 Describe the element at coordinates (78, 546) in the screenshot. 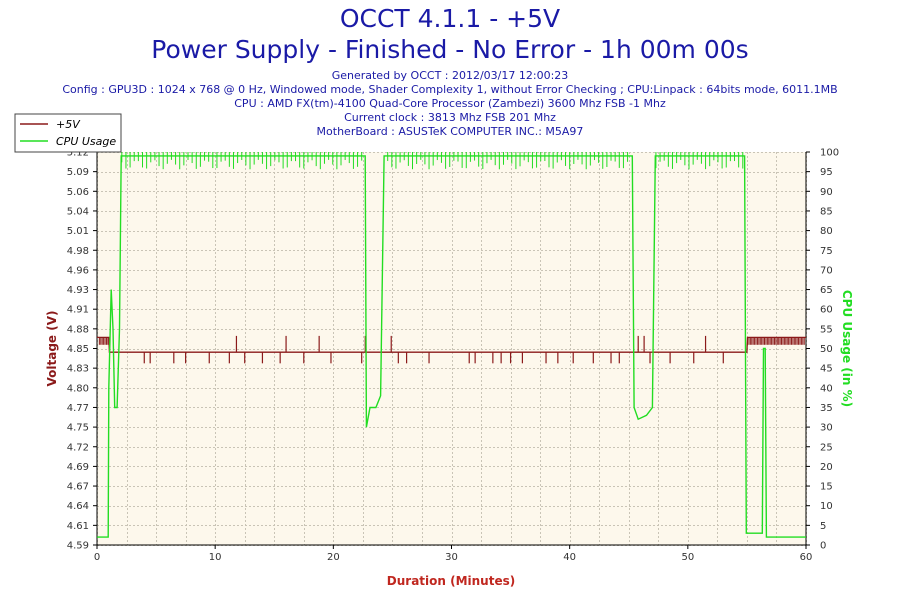

I see `y-left-tick-label: 4.59` at that location.